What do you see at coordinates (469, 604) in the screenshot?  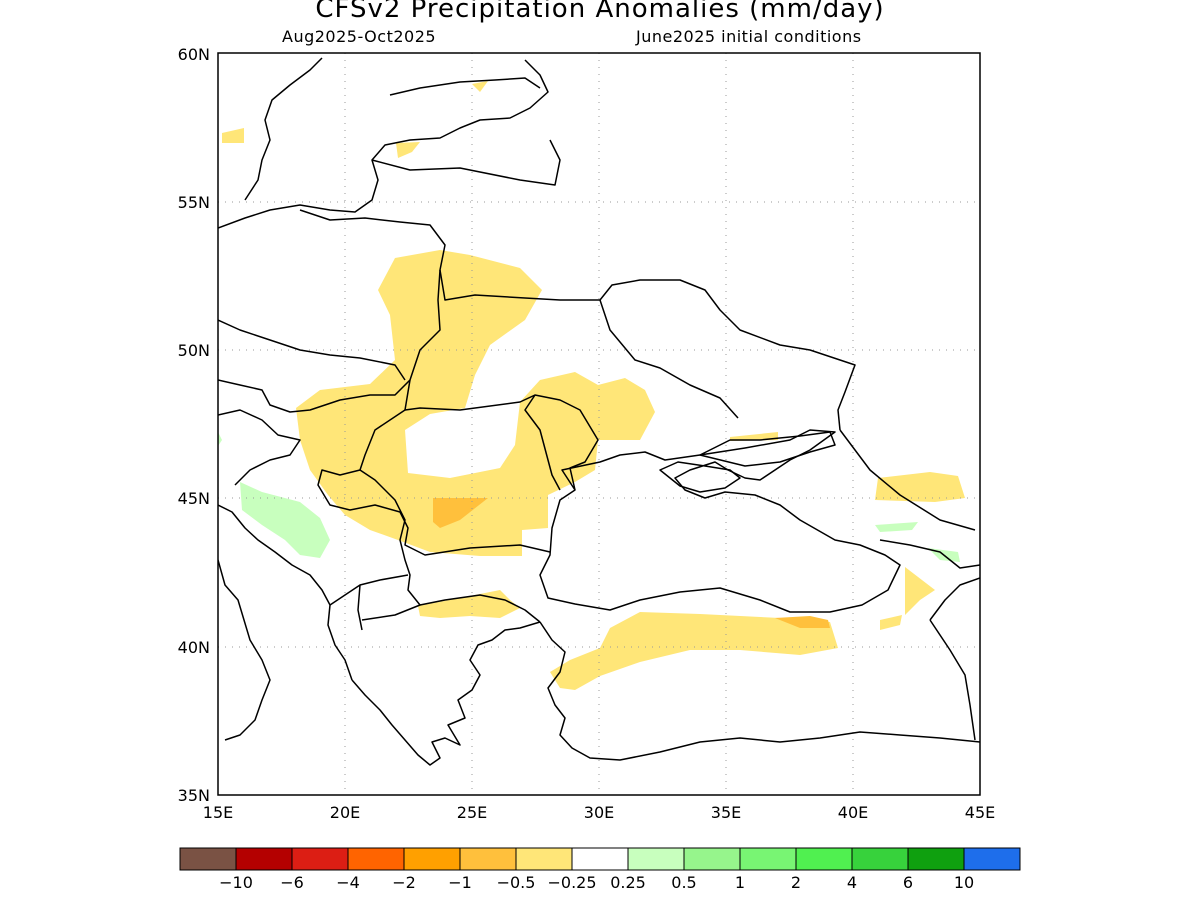 I see `anomaly-area-dry-balkans` at bounding box center [469, 604].